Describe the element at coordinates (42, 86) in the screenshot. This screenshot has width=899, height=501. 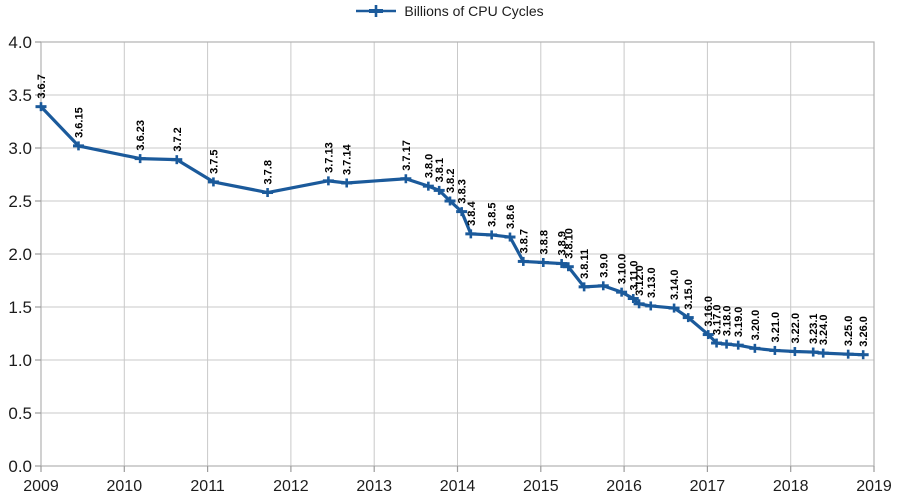
I see `data-point-label: 3.6.7` at that location.